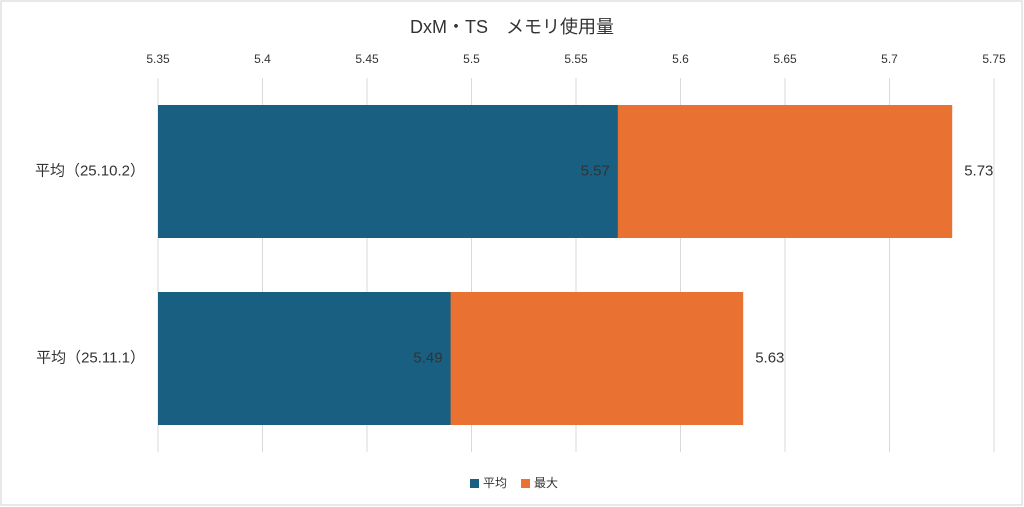 The height and width of the screenshot is (507, 1024). Describe the element at coordinates (769, 357) in the screenshot. I see `data-label: 5.63` at that location.